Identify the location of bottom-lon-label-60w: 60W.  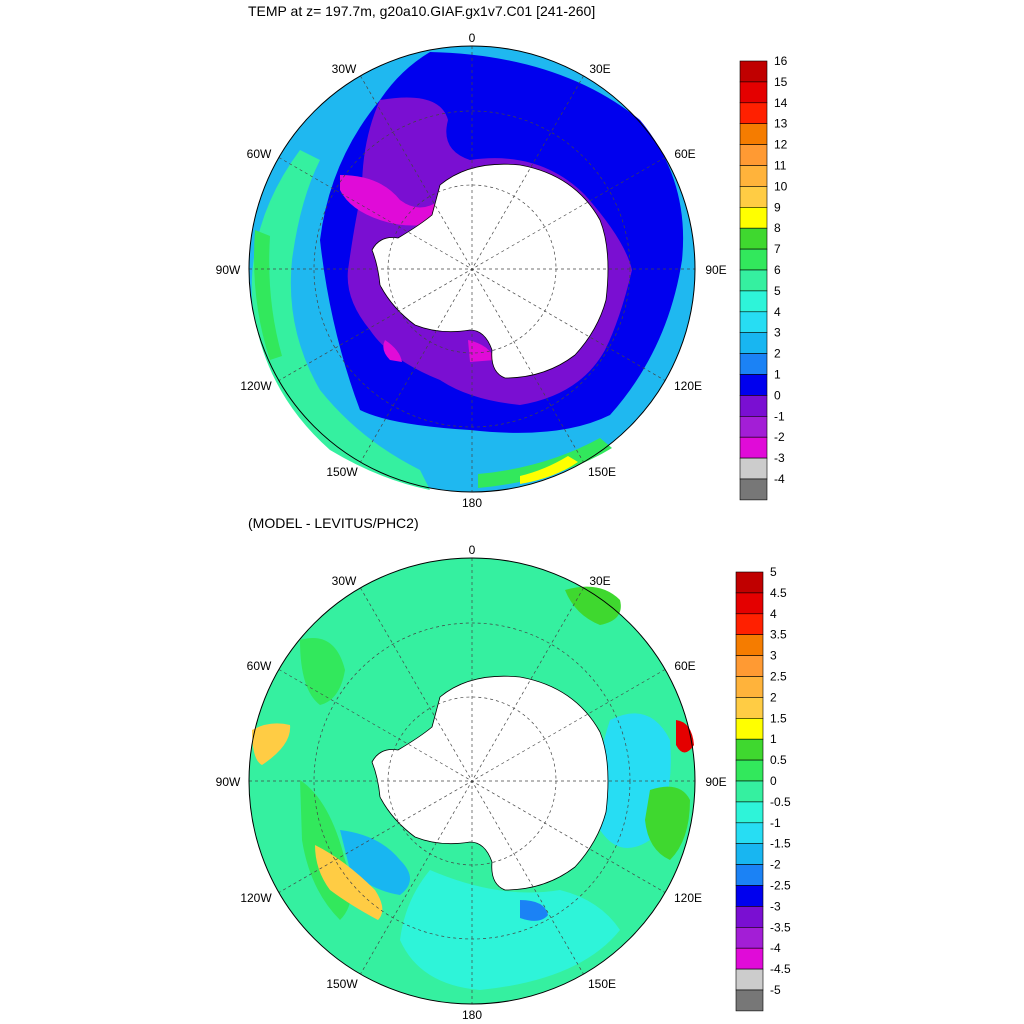
(259, 666).